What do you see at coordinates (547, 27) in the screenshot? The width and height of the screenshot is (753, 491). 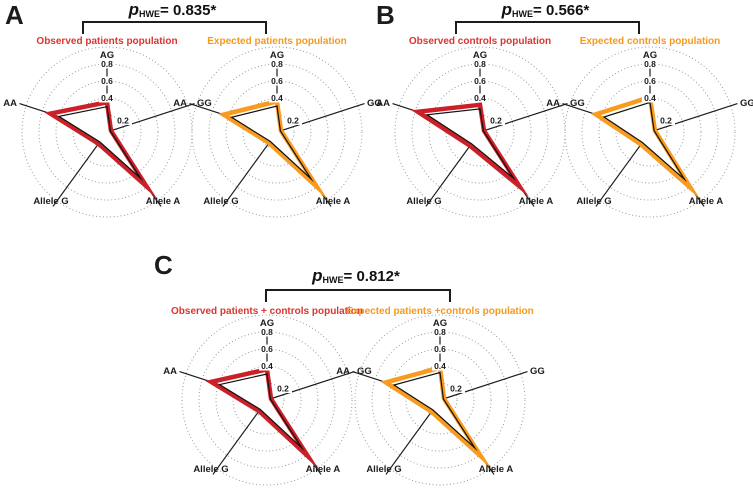 I see `panel-b-bracket` at bounding box center [547, 27].